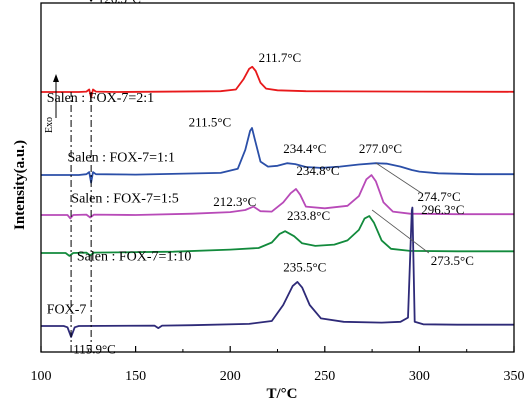 Image resolution: width=525 pixels, height=405 pixels. I want to click on peak-temperature-label: 274.7°C, so click(439, 196).